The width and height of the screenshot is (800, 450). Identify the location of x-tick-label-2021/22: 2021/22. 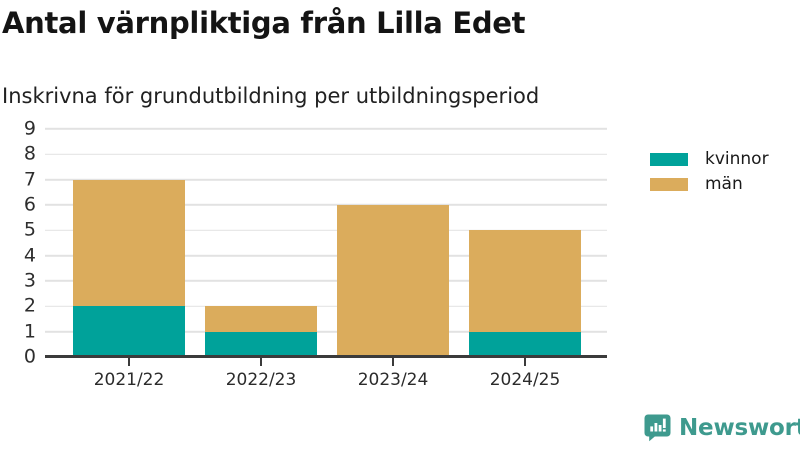
(129, 380).